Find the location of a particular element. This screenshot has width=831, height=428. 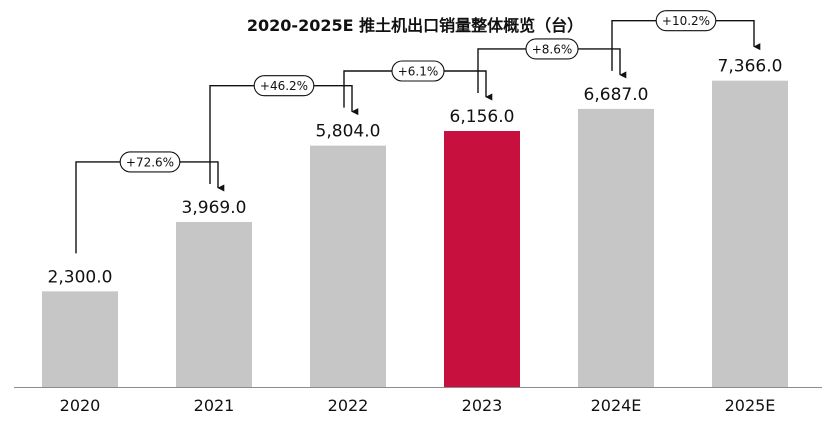

growth-label-4: +8.6% is located at coordinates (552, 49).